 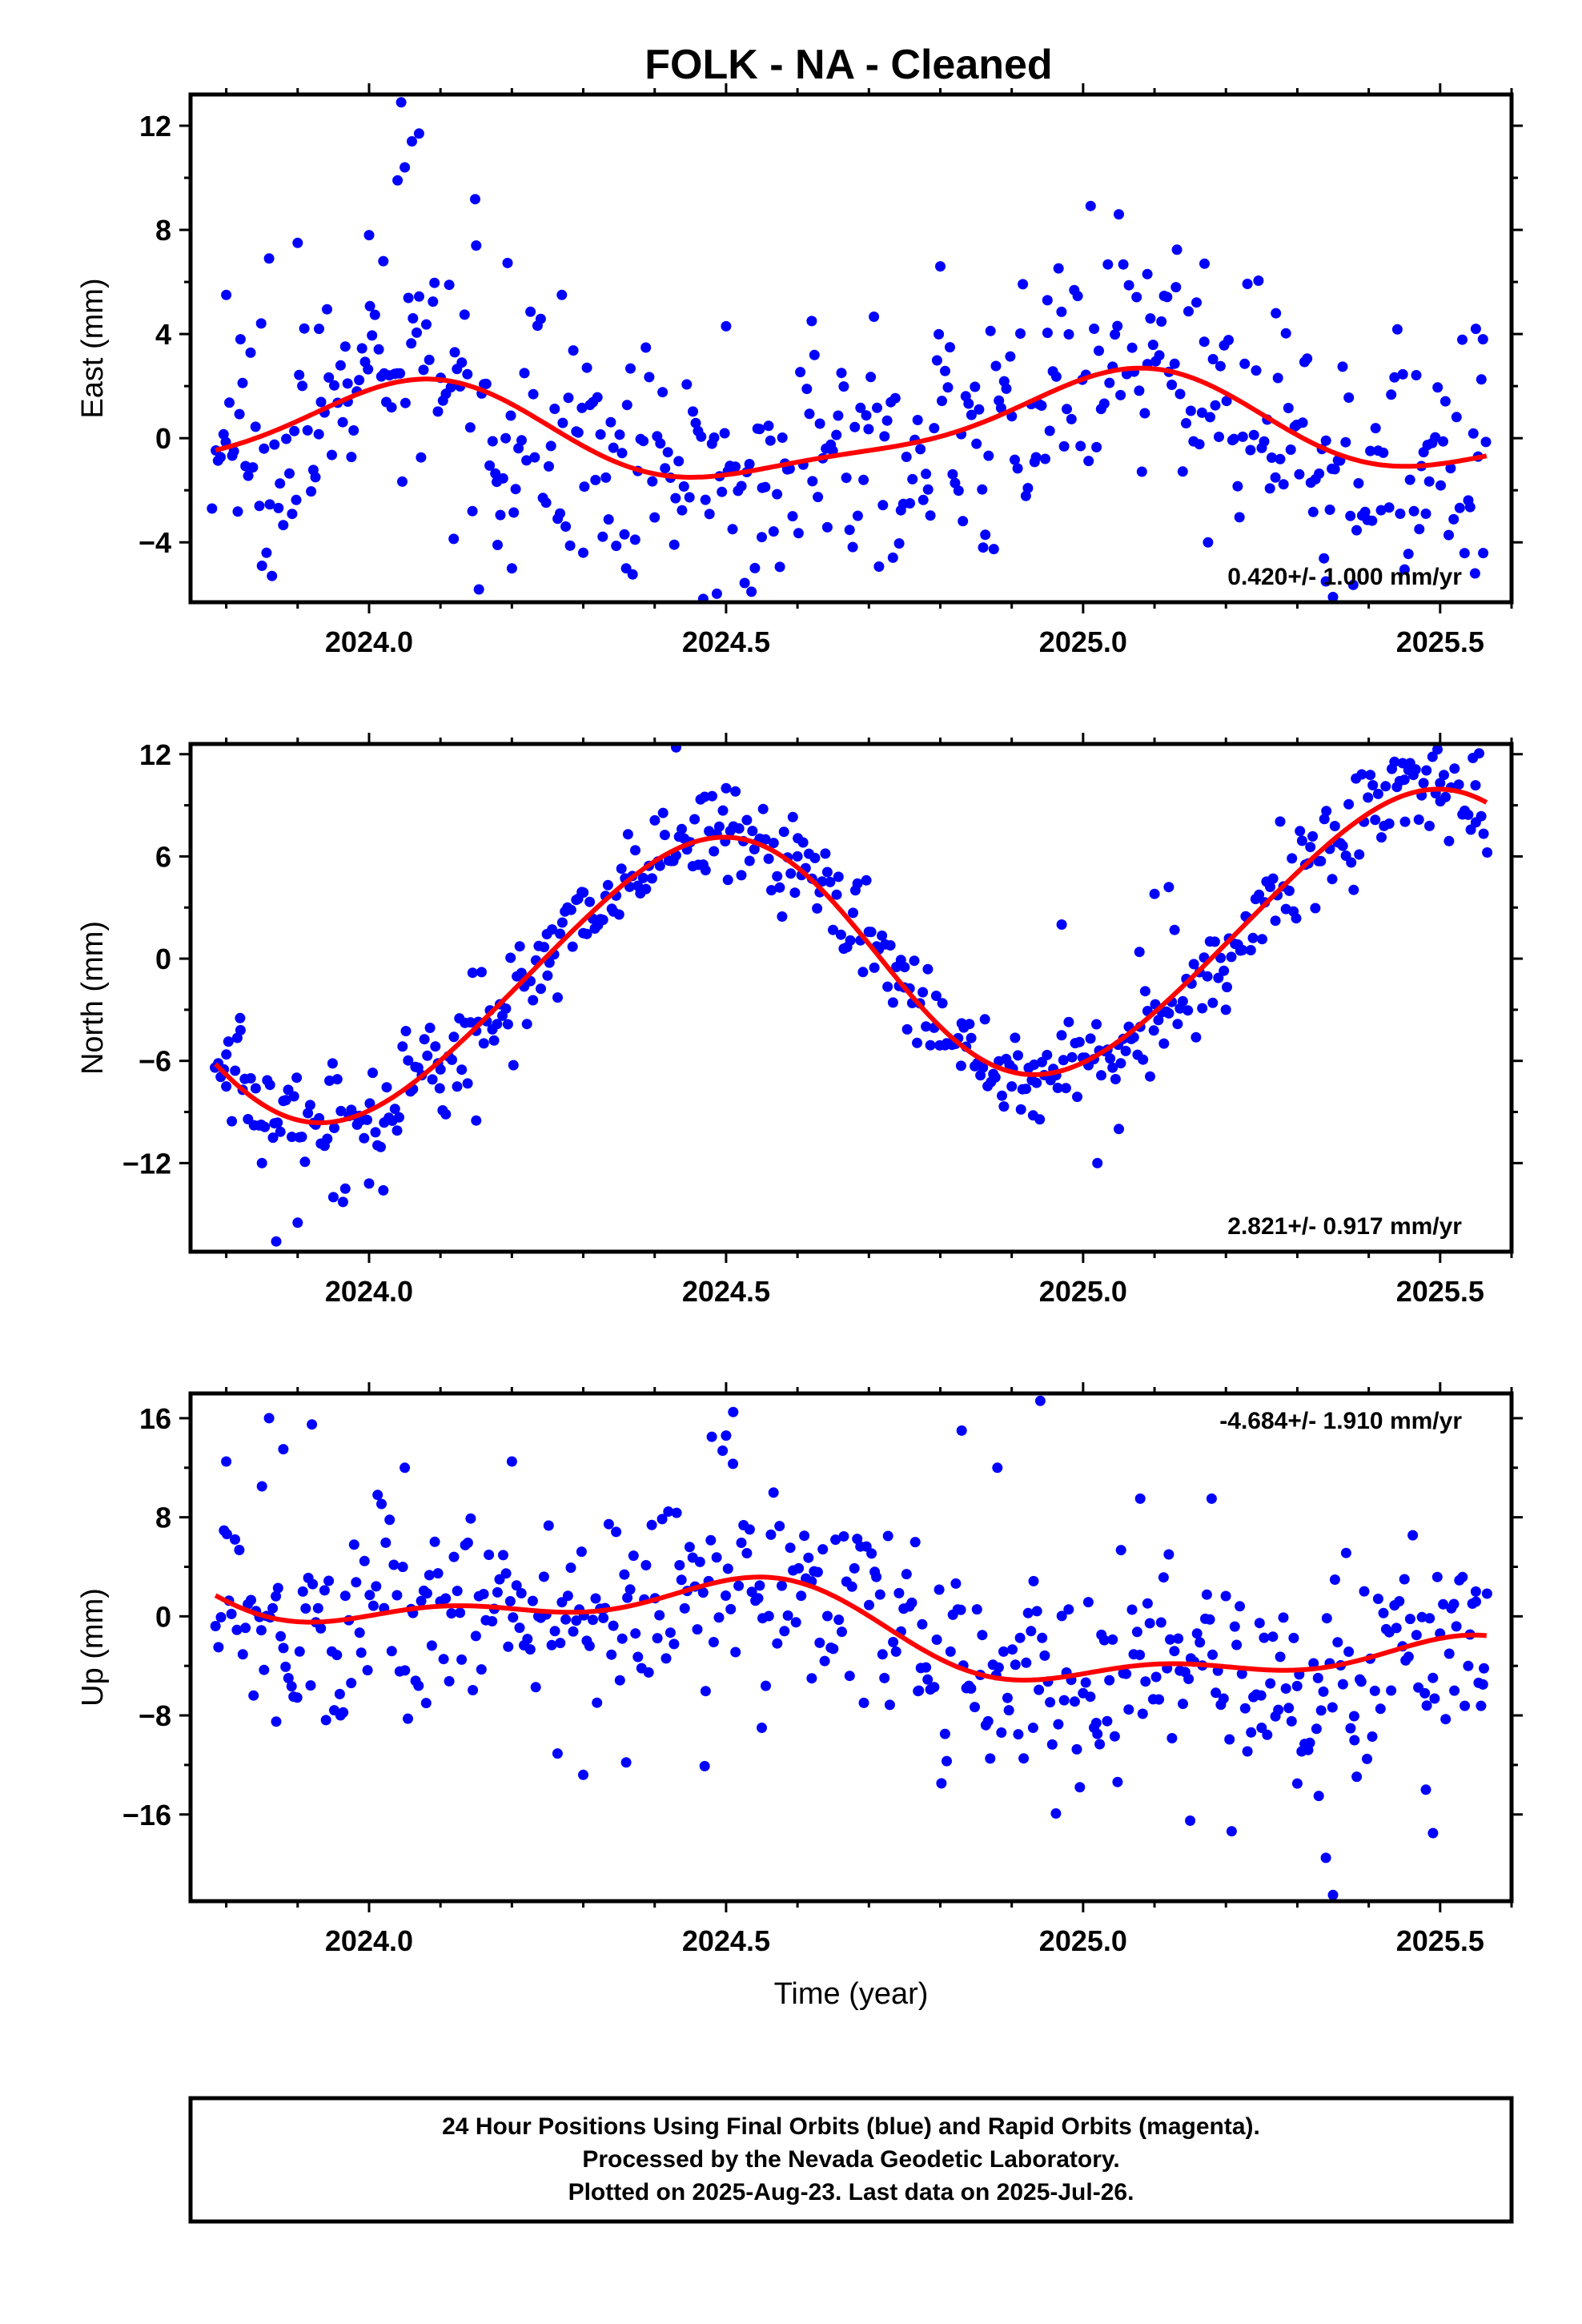 I want to click on north-y-axis-label: North (mm), so click(x=93, y=998).